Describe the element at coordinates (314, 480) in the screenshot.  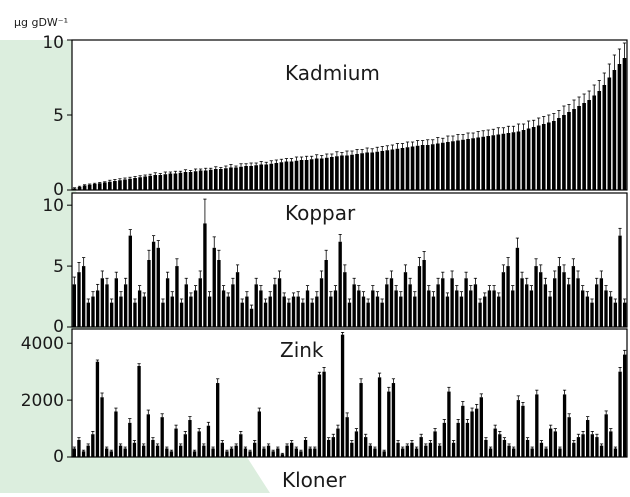
I see `x-axis-label: Kloner` at that location.